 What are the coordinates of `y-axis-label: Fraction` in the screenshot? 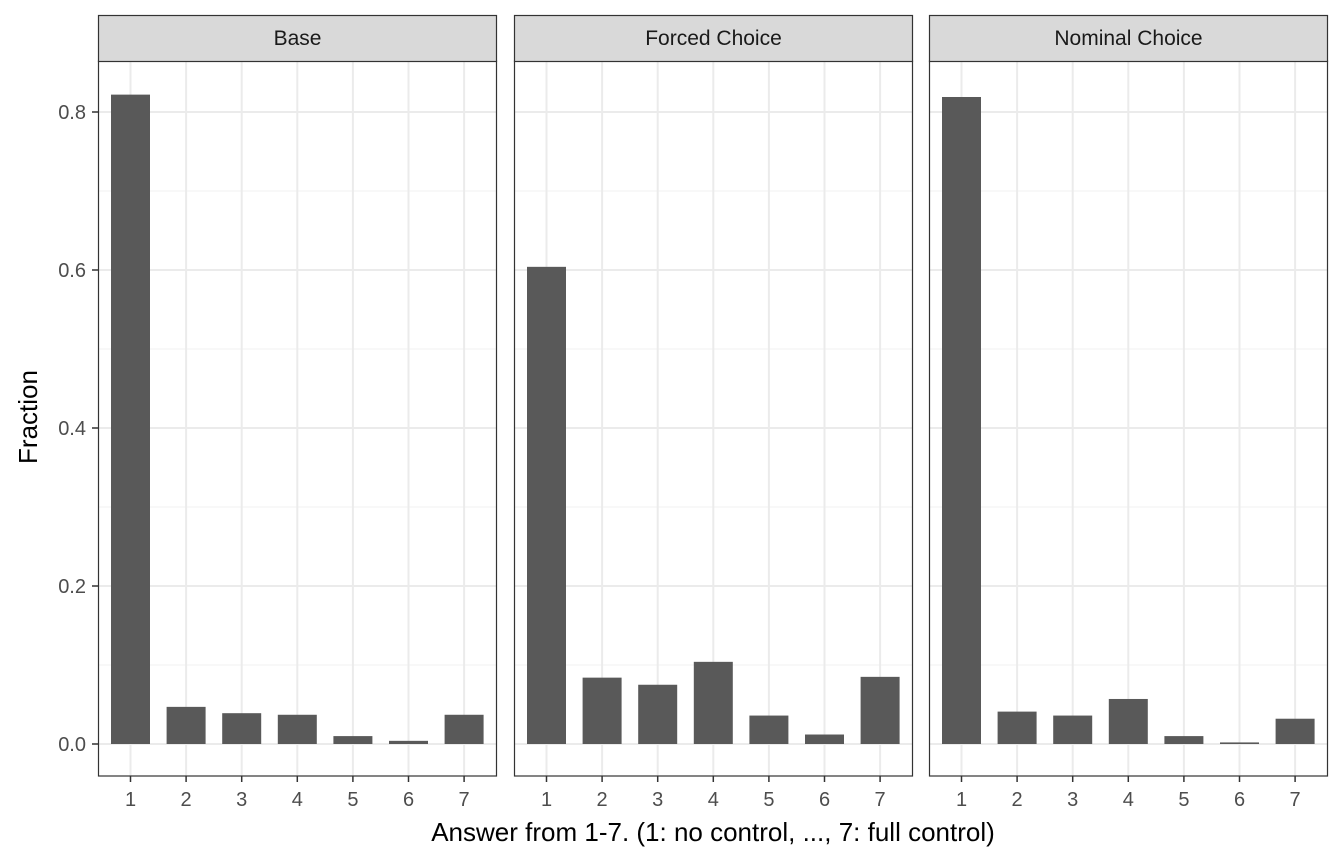 It's located at (28, 417).